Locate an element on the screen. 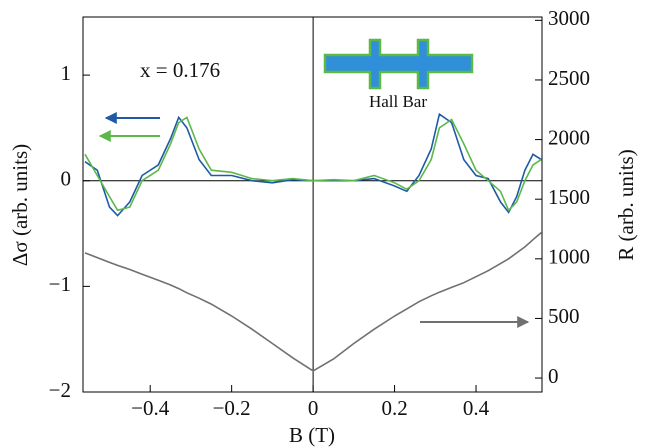 This screenshot has height=448, width=649. y2-tick-label: 500 is located at coordinates (564, 316).